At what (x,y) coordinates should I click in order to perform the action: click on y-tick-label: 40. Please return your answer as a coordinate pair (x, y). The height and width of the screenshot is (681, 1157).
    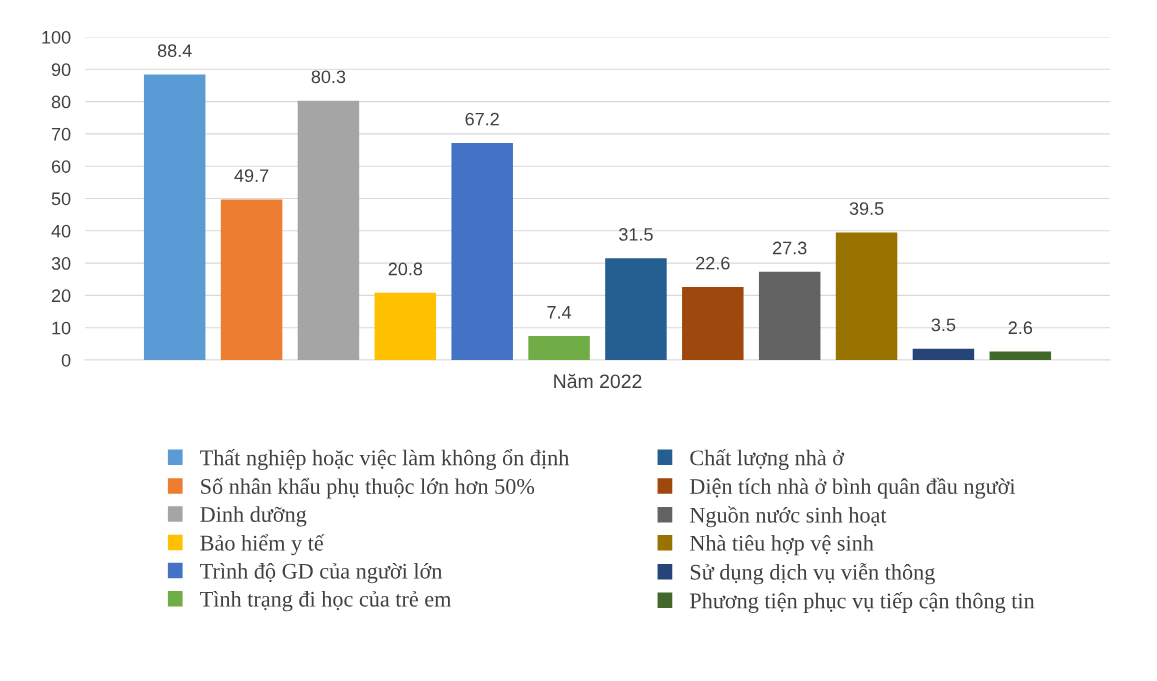
    Looking at the image, I should click on (61, 231).